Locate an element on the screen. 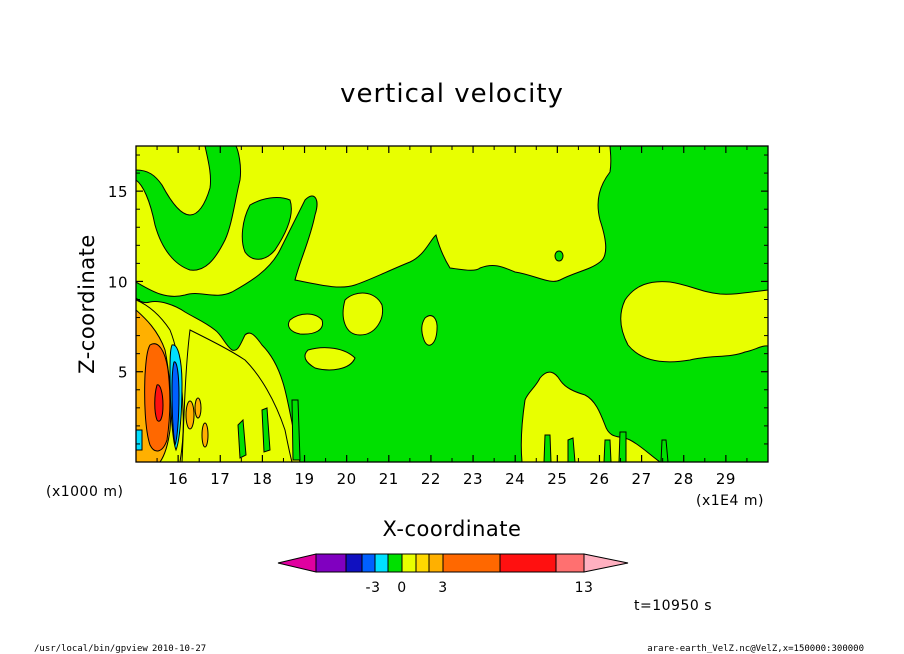  x-tick-label: 17 is located at coordinates (220, 479).